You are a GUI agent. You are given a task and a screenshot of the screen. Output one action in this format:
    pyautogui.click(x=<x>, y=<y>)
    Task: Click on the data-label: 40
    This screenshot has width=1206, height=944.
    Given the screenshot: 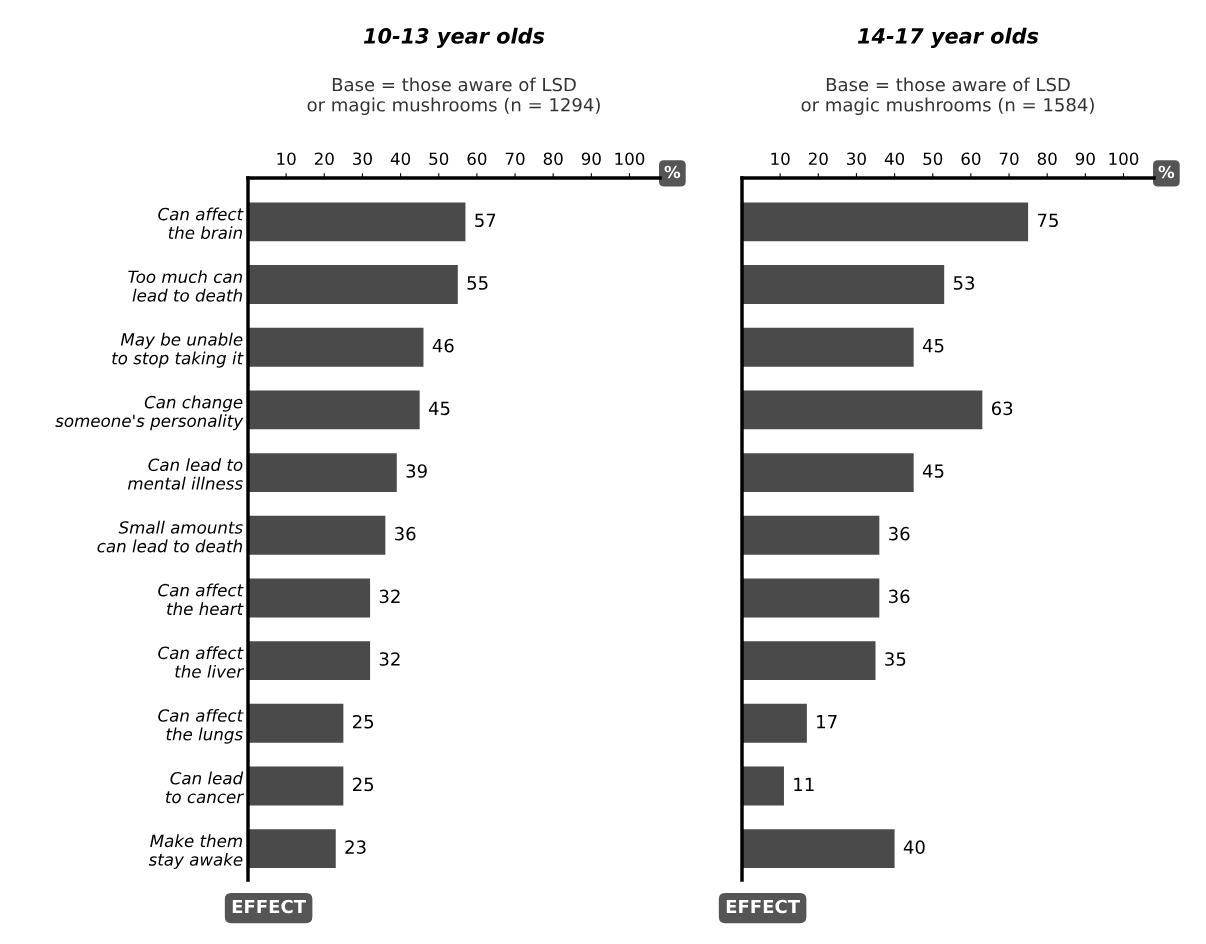 What is the action you would take?
    pyautogui.click(x=914, y=847)
    